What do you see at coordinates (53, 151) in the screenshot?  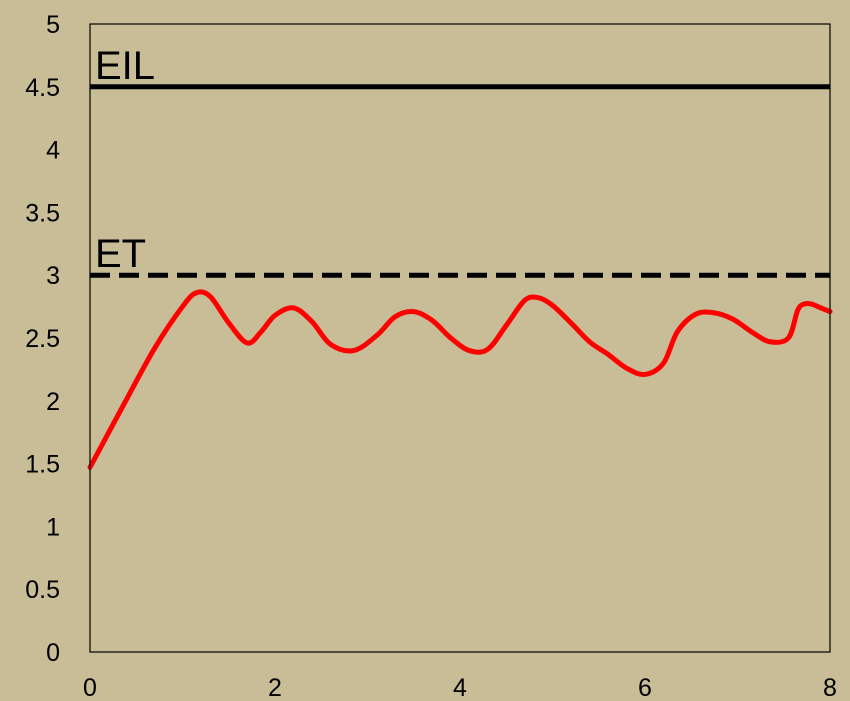 I see `y-tick-label: 4` at bounding box center [53, 151].